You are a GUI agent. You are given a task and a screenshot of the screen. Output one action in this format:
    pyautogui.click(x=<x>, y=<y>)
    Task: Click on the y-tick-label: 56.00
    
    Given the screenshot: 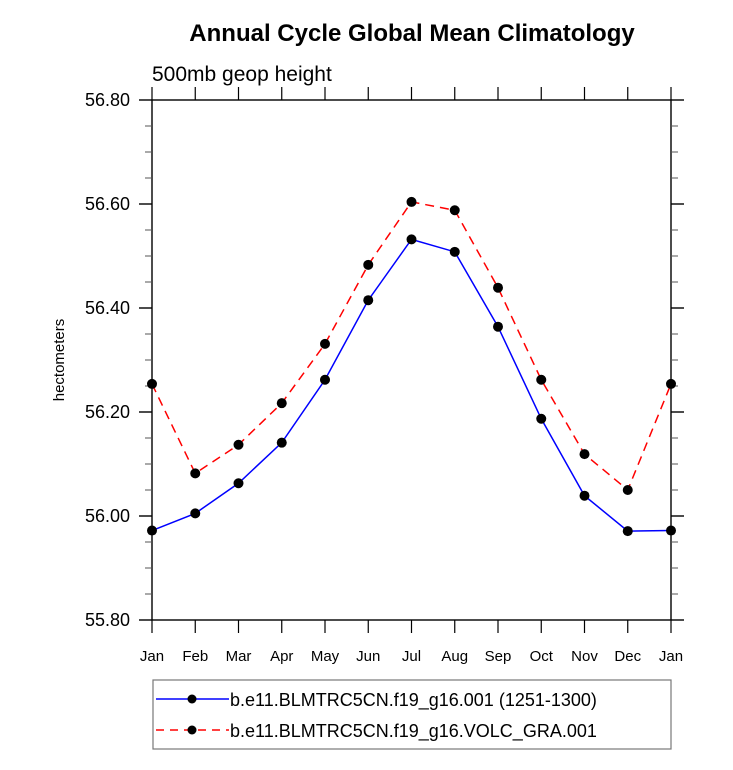 What is the action you would take?
    pyautogui.click(x=107, y=516)
    